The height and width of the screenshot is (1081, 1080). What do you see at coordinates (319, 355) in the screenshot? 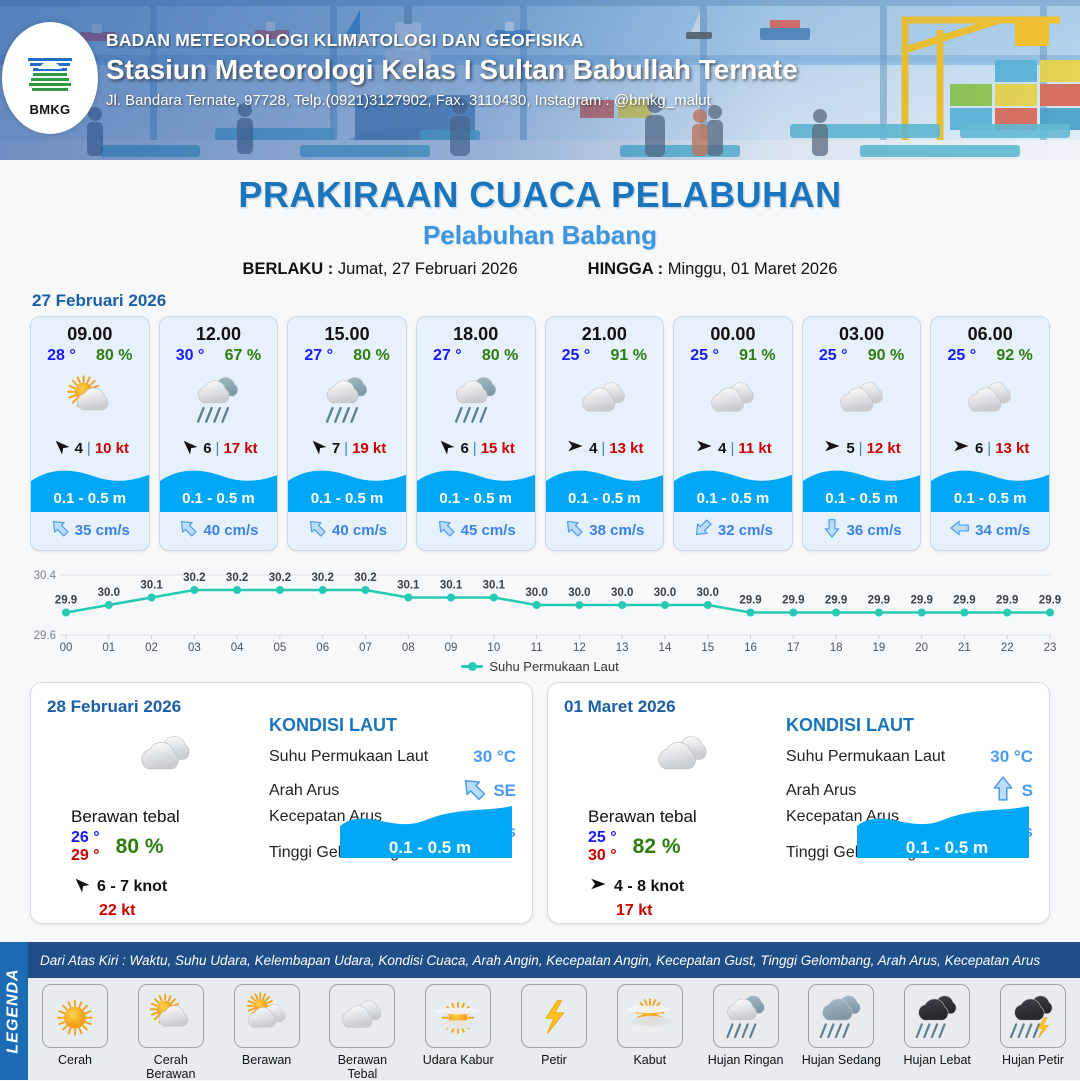
I see `card-temperature: 27 °` at bounding box center [319, 355].